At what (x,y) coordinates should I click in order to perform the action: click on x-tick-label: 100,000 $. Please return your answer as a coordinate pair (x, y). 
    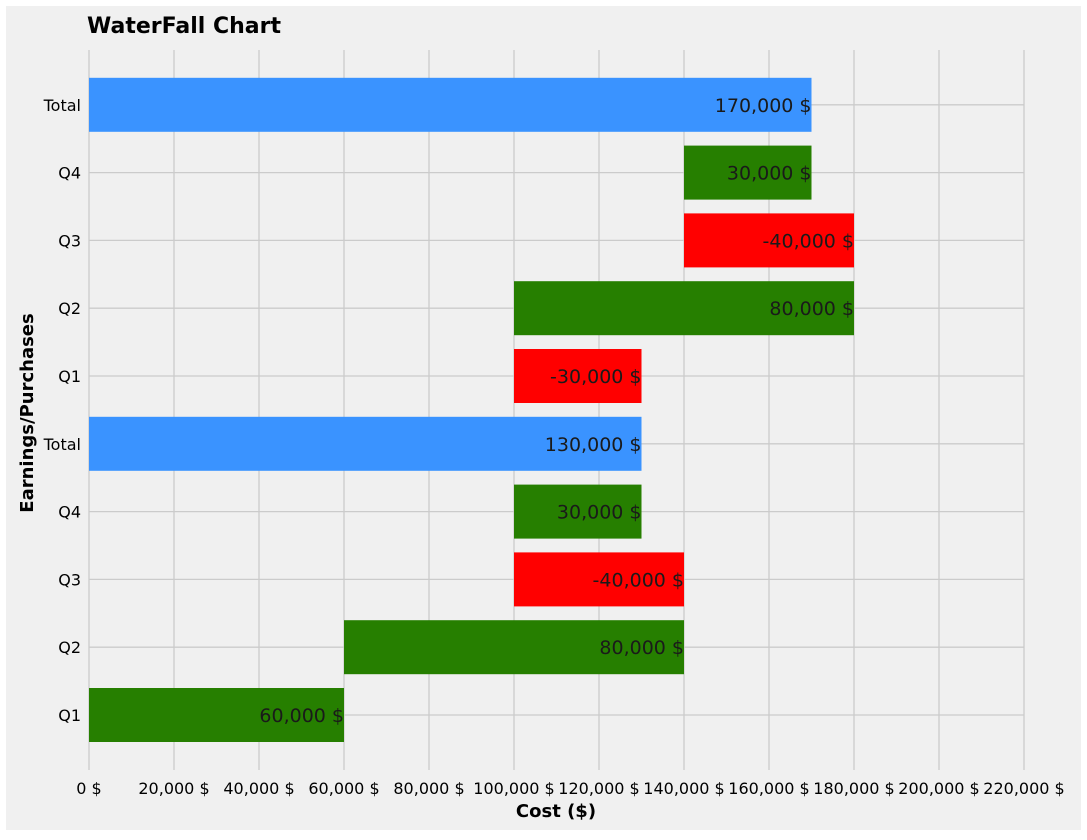
    Looking at the image, I should click on (513, 788).